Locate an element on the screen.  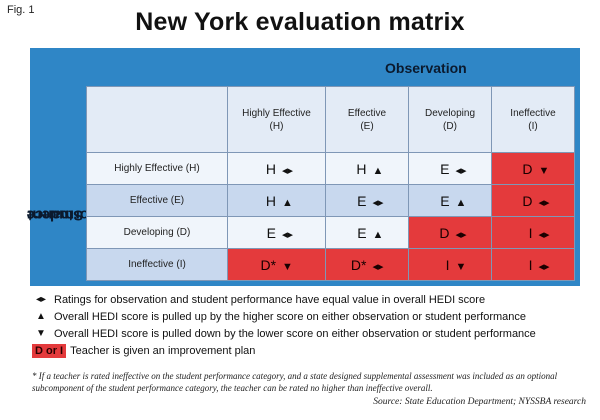
page-title: New York evaluation matrix is located at coordinates (300, 22).